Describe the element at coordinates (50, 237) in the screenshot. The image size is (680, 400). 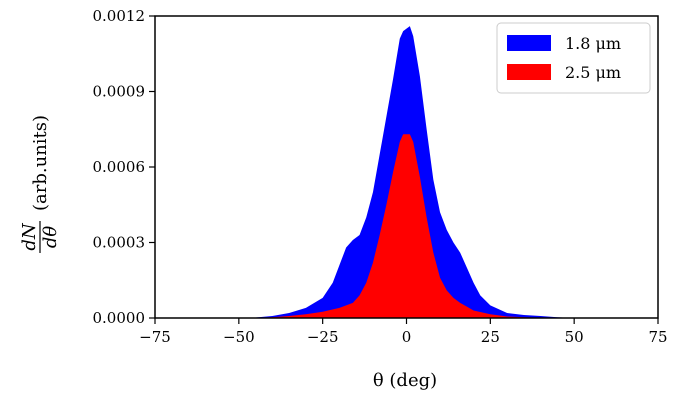
I see `y-axis-label-fraction-denominator: dθ` at that location.